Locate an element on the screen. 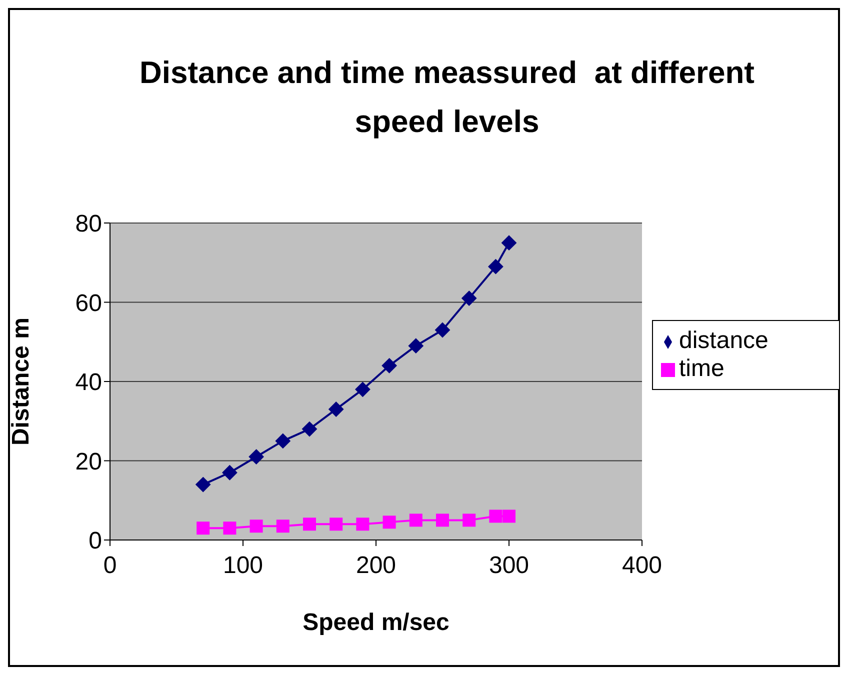  x-tick-label: 300 is located at coordinates (509, 566).